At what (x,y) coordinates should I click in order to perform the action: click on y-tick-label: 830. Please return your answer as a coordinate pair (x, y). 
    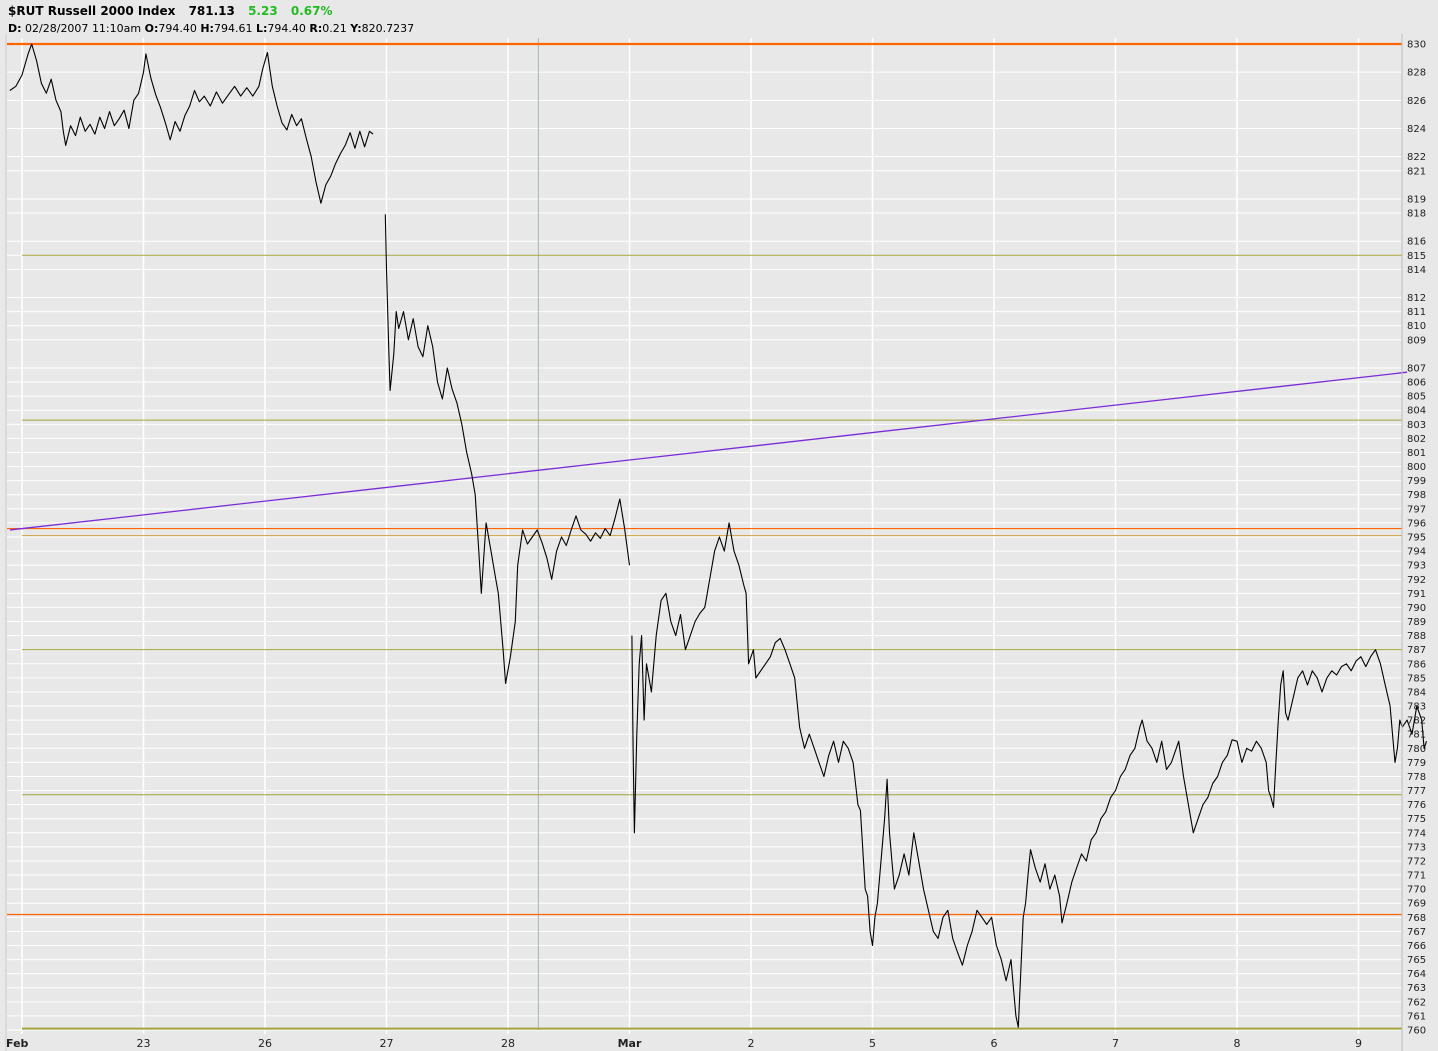
    Looking at the image, I should click on (1416, 45).